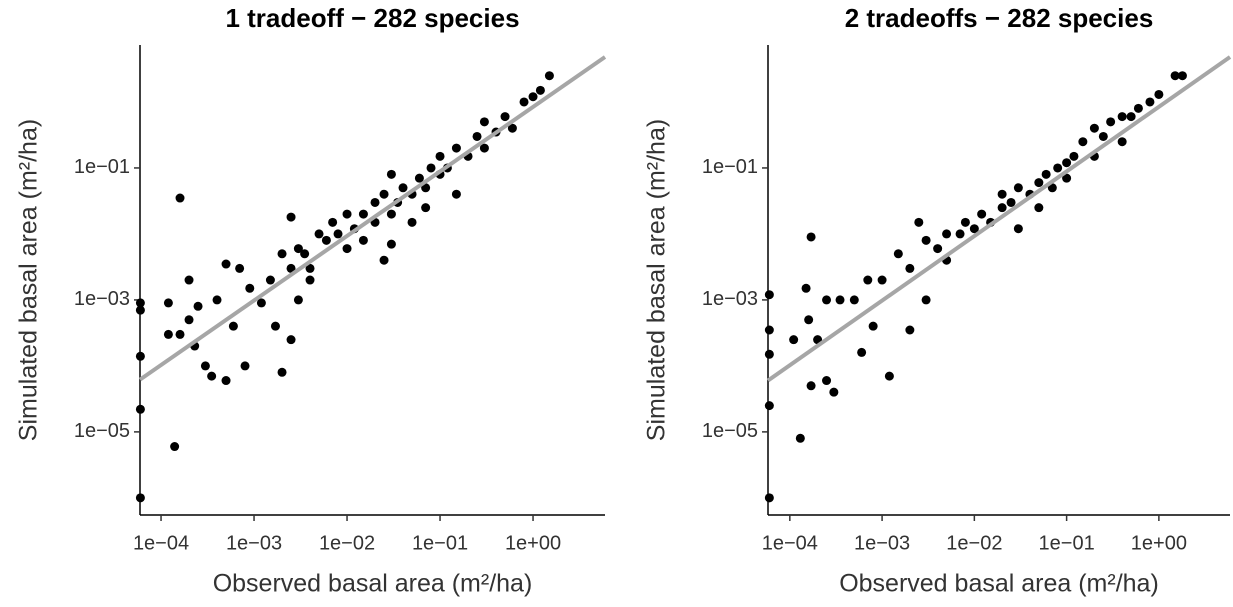 This screenshot has width=1233, height=607. What do you see at coordinates (102, 167) in the screenshot?
I see `y-tick-label: 1e−01` at bounding box center [102, 167].